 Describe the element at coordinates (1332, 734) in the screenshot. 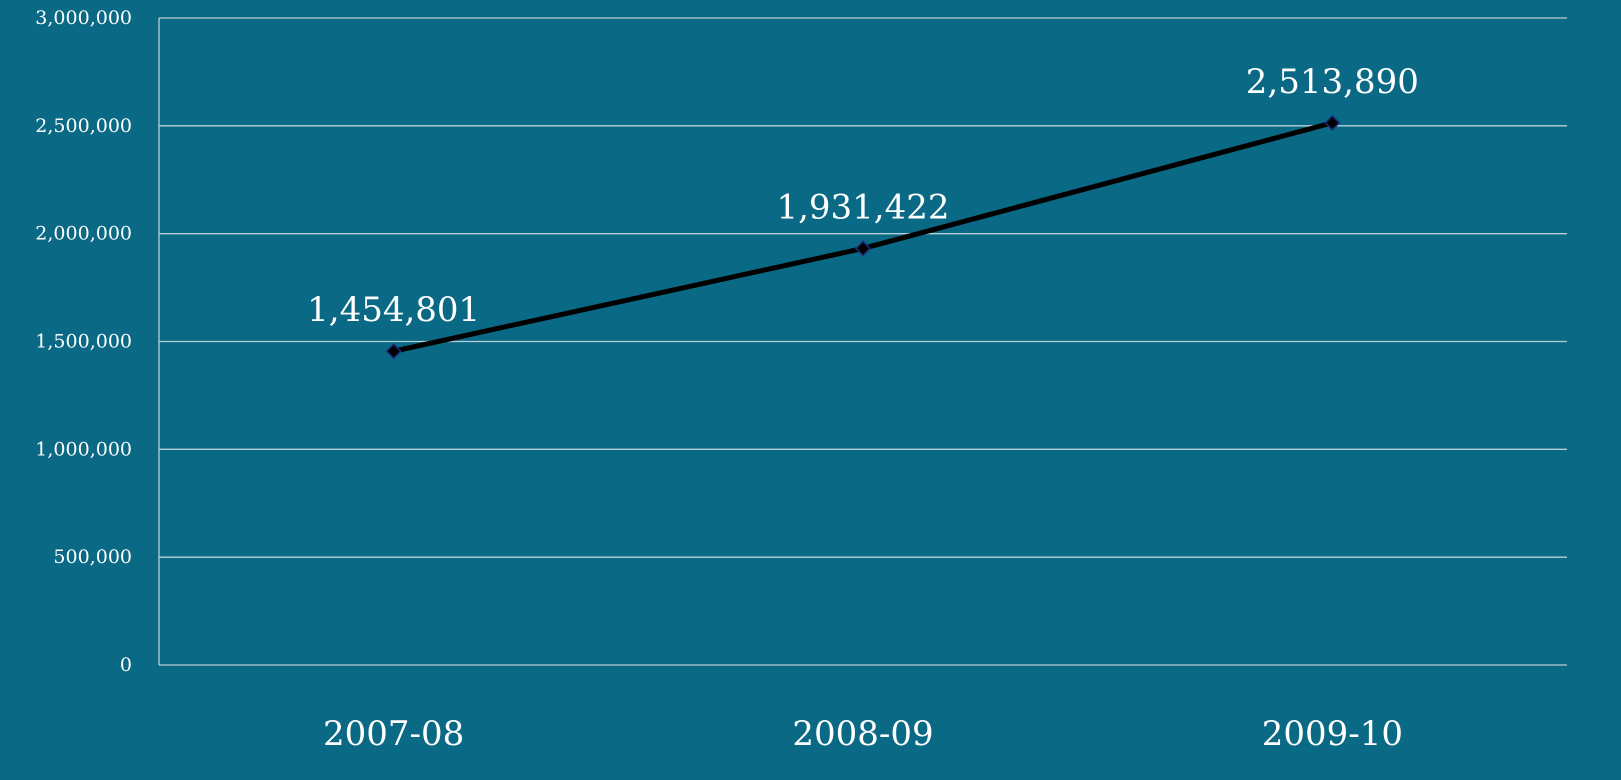

I see `x-tick-label: 2009-10` at that location.